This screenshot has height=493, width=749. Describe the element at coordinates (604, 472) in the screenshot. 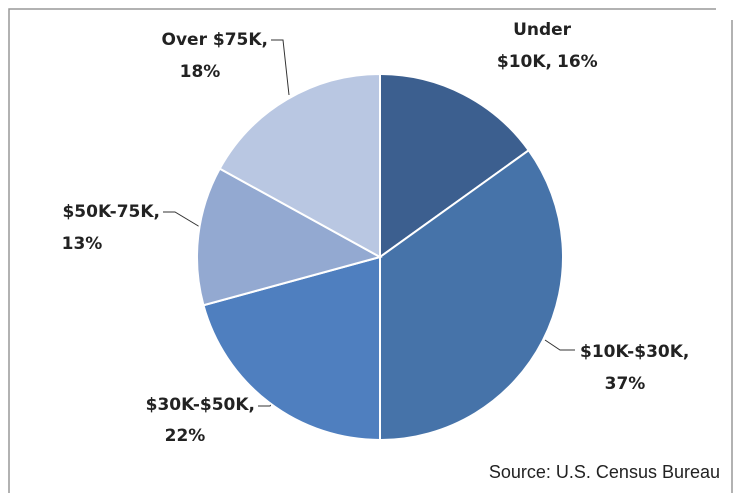

I see `source: Source: U.S. Census Bureau` at that location.